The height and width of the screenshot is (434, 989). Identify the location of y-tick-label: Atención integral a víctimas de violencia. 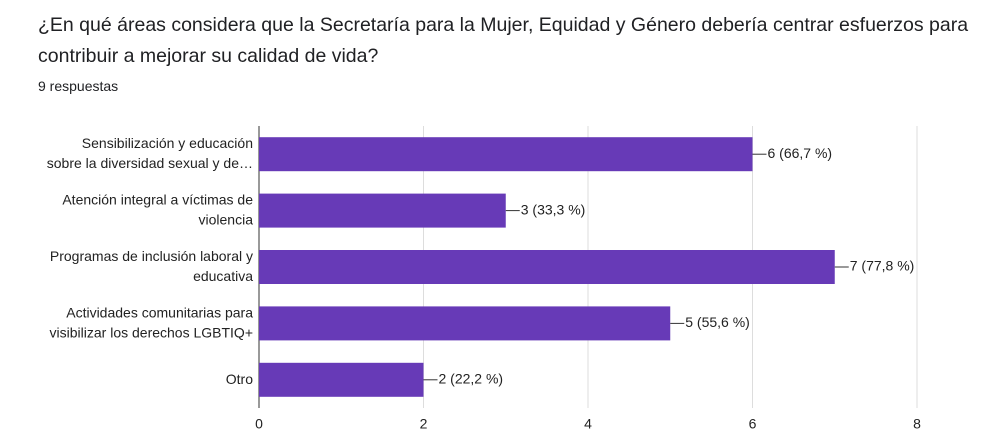
(157, 209).